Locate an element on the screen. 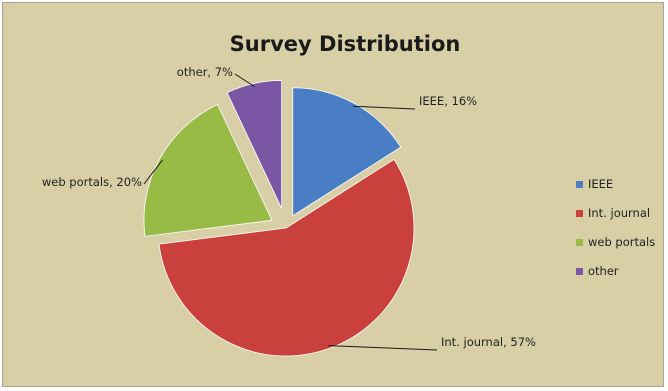 The height and width of the screenshot is (391, 668). legend-label: Int. journal is located at coordinates (619, 213).